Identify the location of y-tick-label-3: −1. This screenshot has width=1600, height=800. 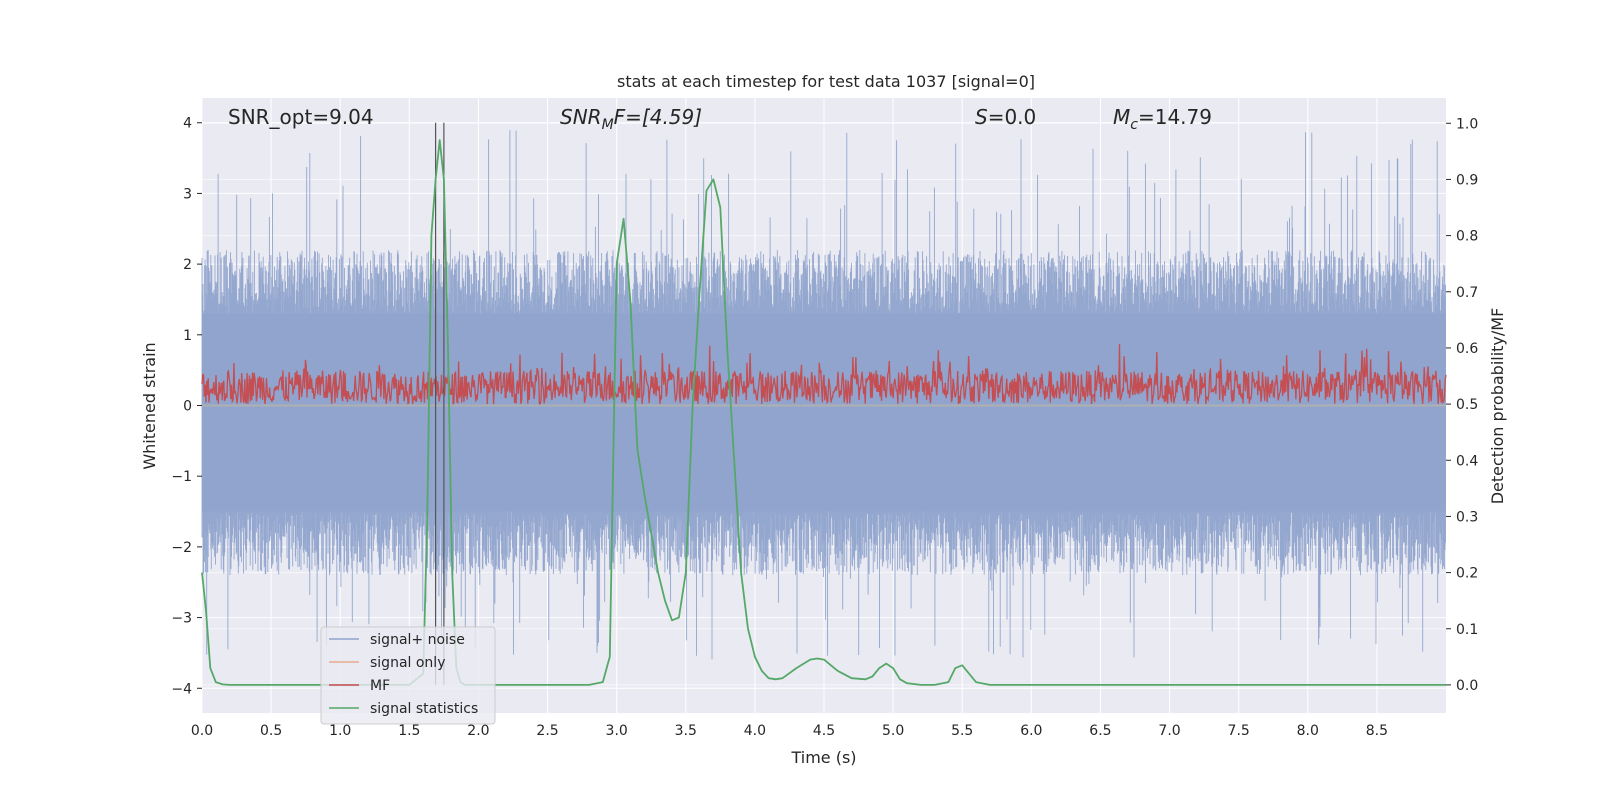
(181, 477).